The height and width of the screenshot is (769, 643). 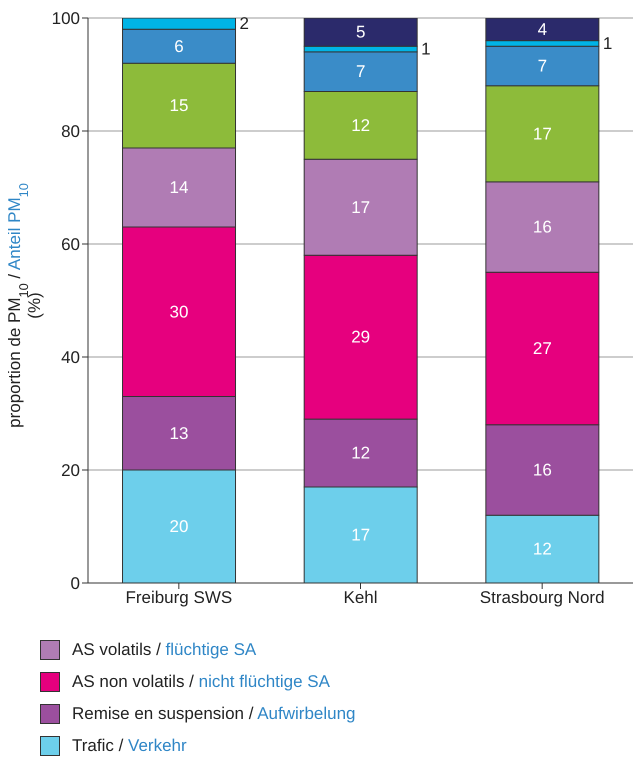 I want to click on y-tick-label: 0, so click(x=75, y=584).